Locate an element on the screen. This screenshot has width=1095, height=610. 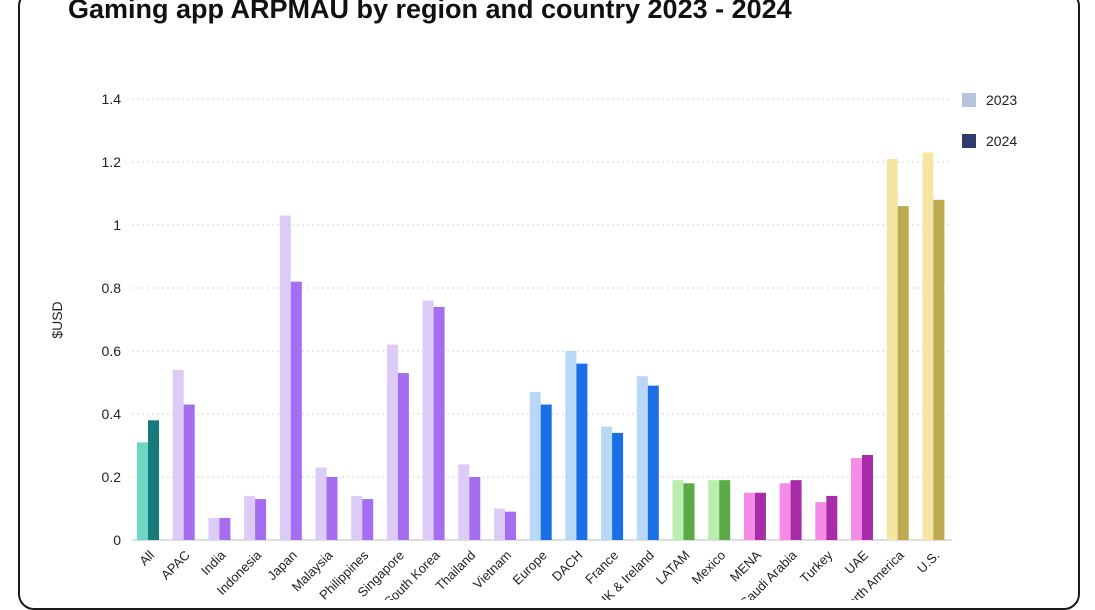
x-tick-label: All is located at coordinates (146, 557).